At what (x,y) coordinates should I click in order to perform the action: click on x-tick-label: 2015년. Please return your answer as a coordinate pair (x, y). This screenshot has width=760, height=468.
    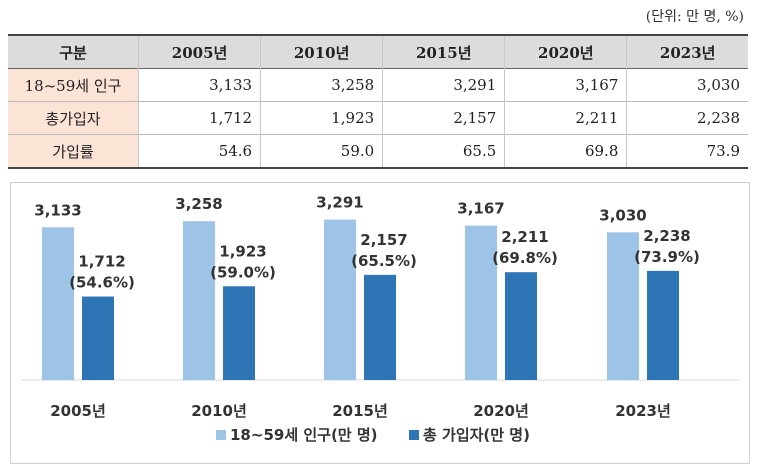
    Looking at the image, I should click on (360, 411).